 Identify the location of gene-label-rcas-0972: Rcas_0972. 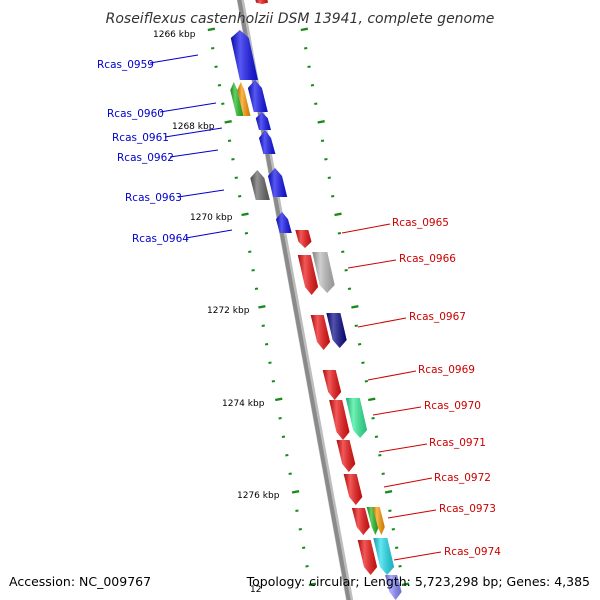
(462, 478).